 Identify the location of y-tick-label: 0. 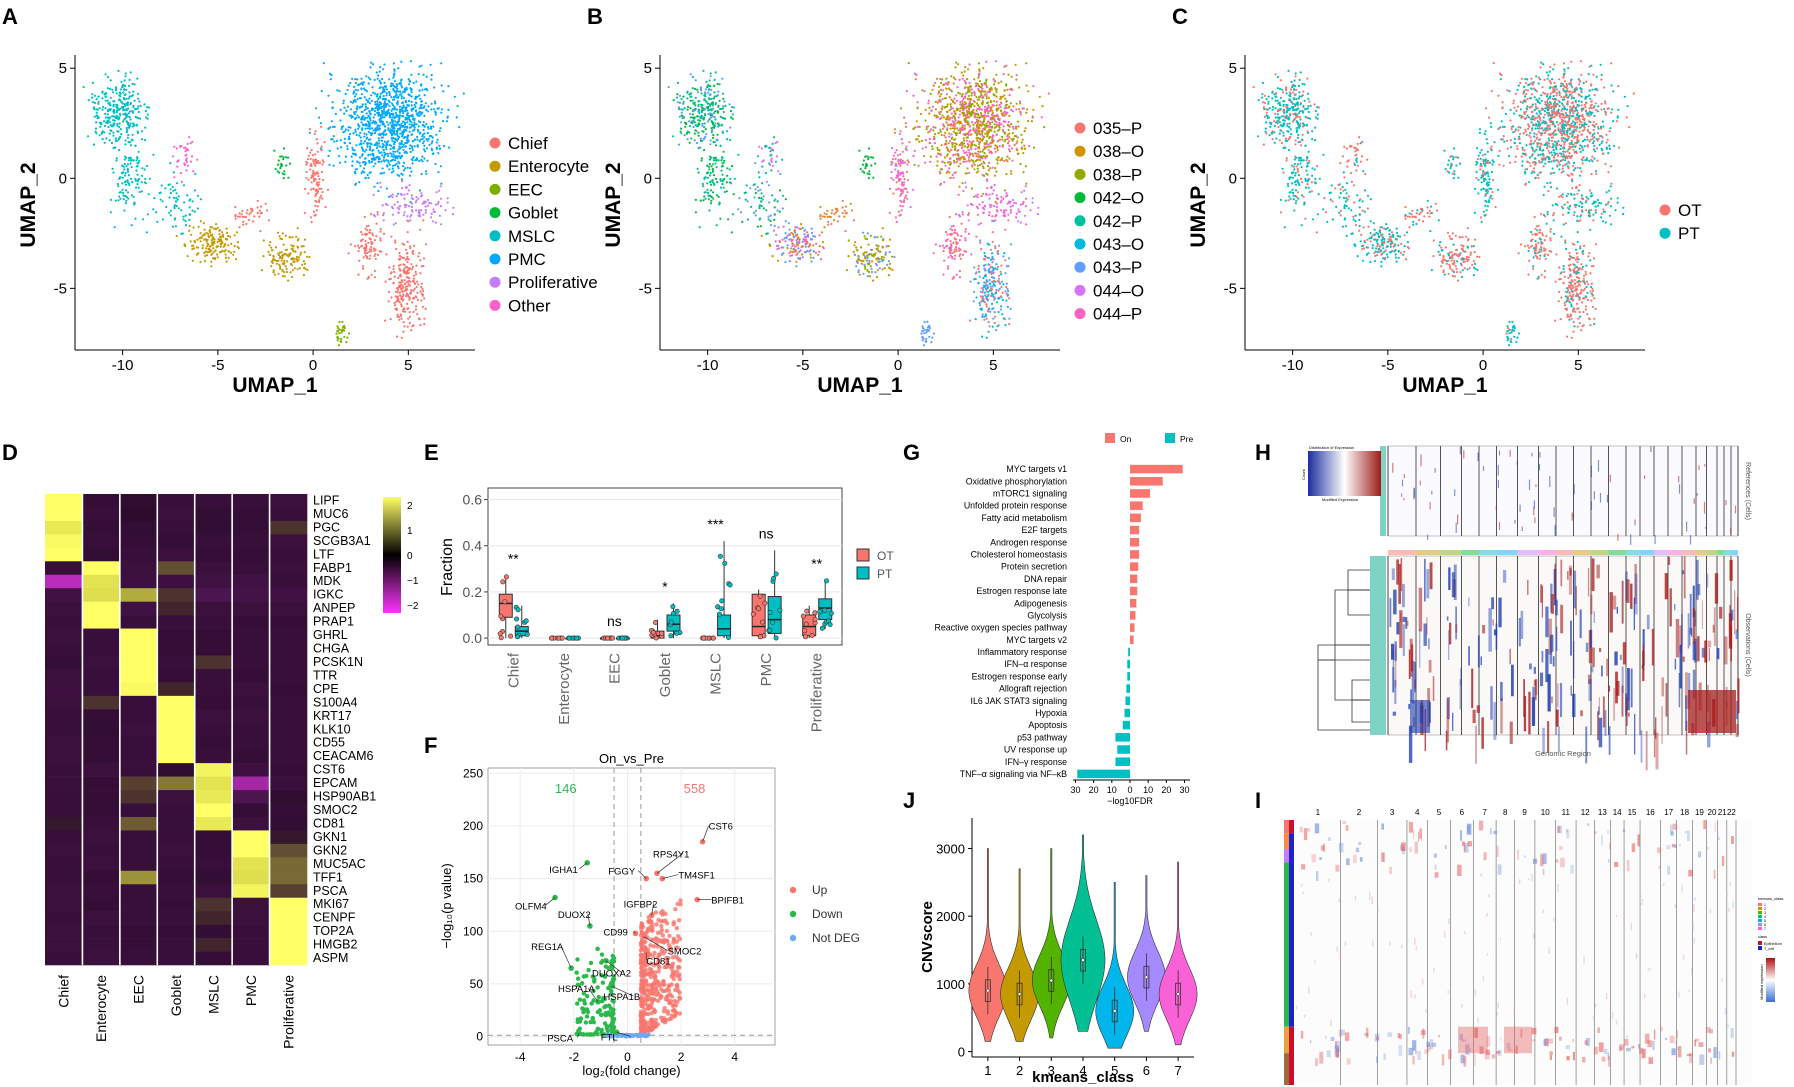
(63, 178).